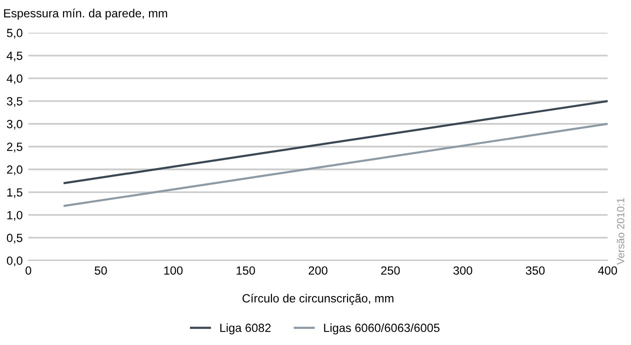 This screenshot has width=631, height=345. What do you see at coordinates (100, 270) in the screenshot?
I see `x-tick-label: 50` at bounding box center [100, 270].